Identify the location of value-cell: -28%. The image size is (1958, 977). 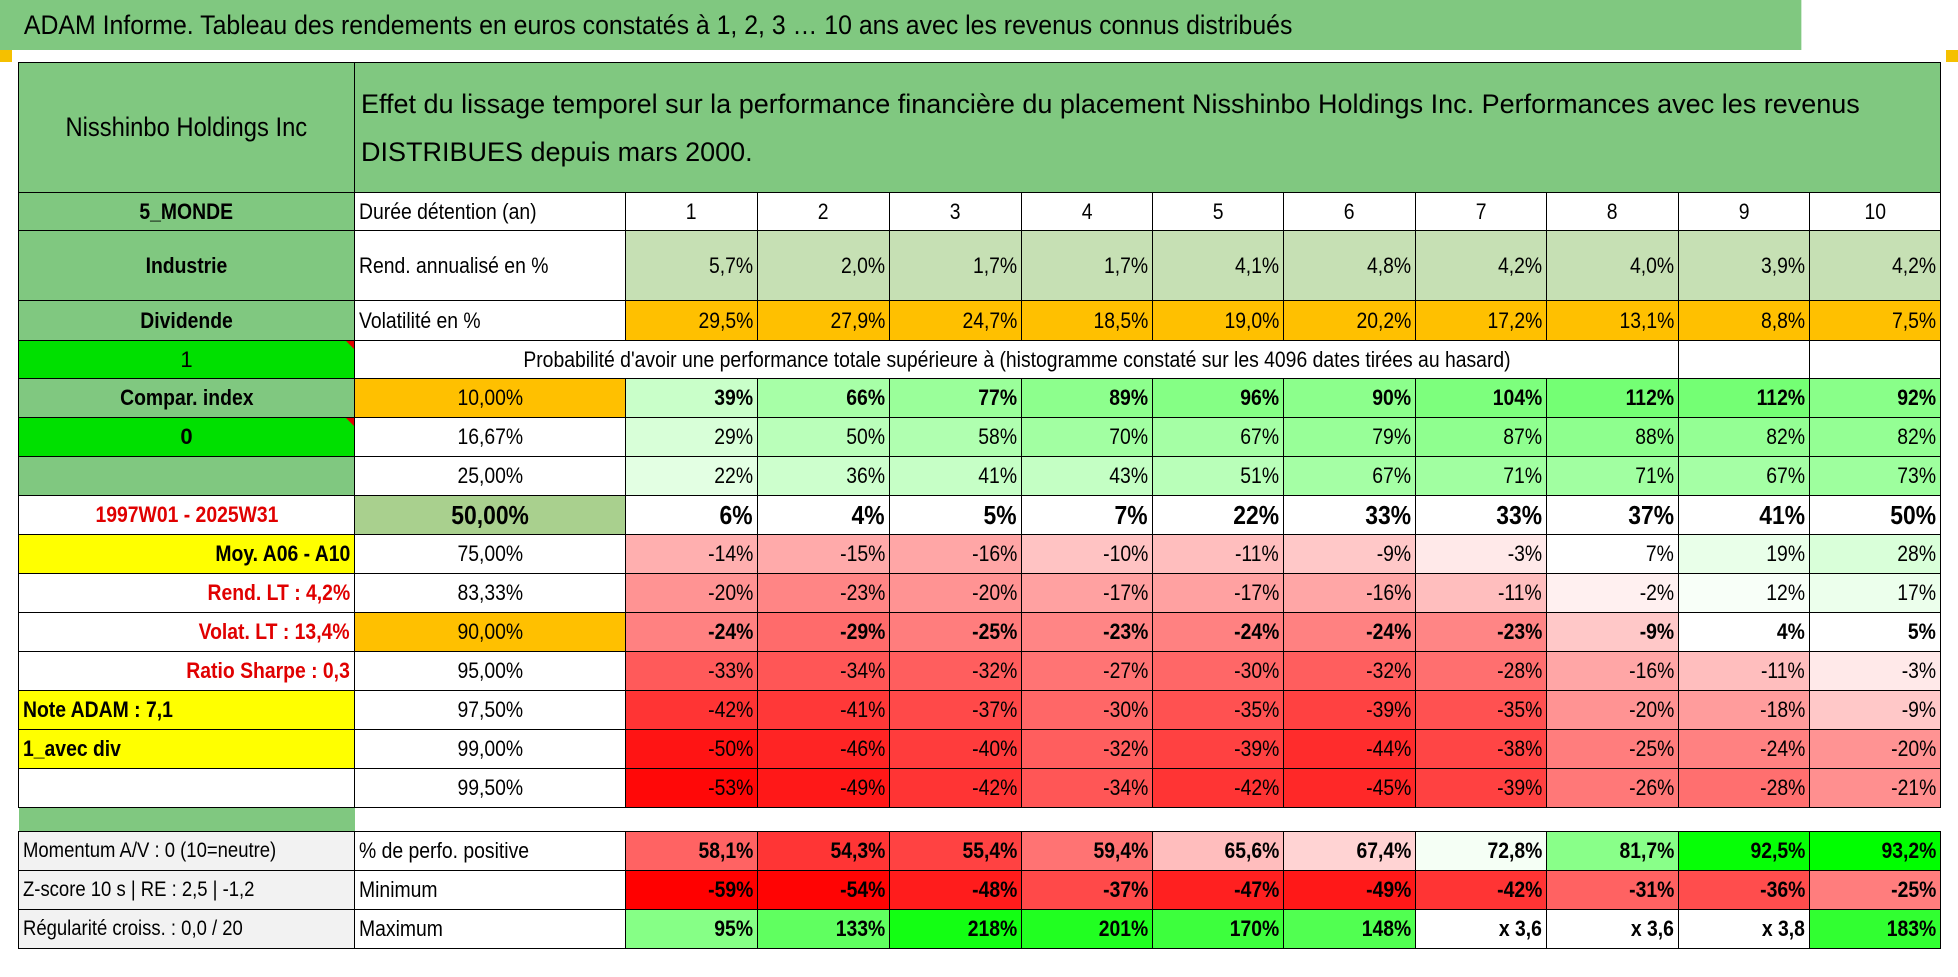
(1744, 788).